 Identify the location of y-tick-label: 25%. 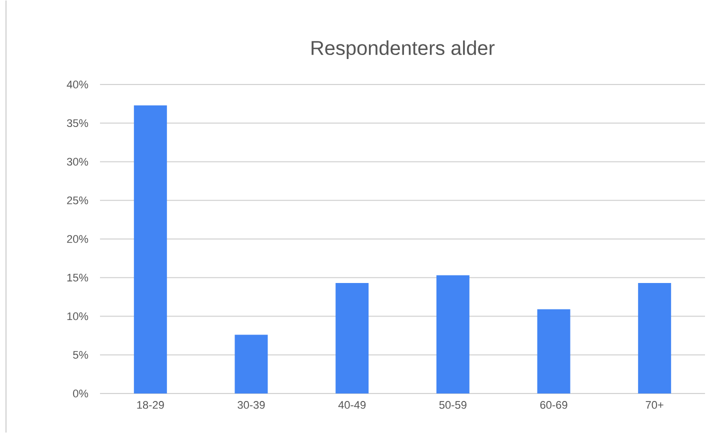
(77, 200).